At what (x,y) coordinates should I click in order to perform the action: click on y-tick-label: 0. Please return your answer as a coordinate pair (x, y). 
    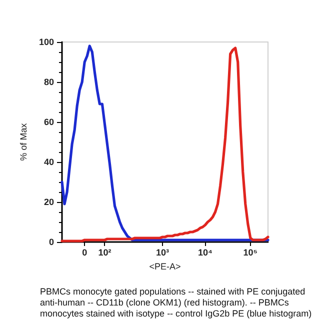
    Looking at the image, I should click on (51, 242).